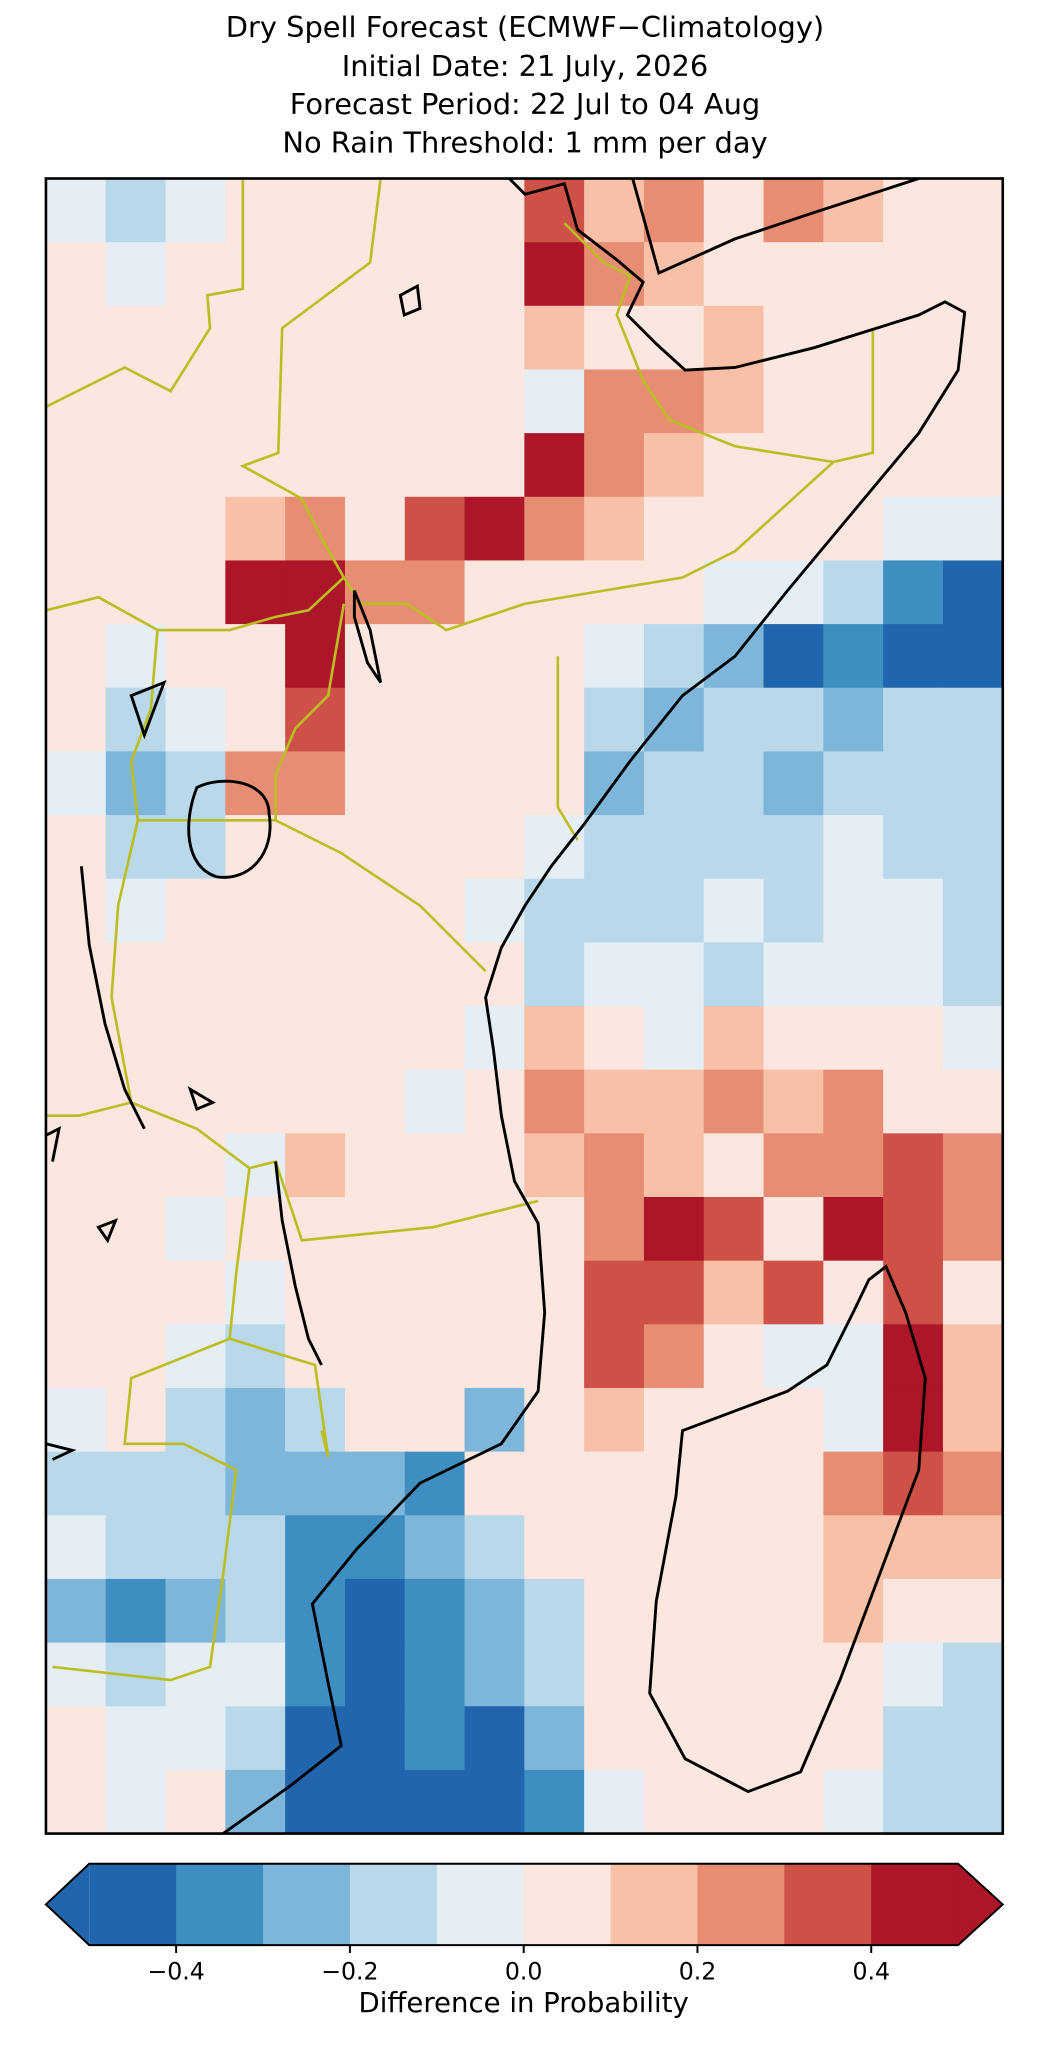 Image resolution: width=1050 pixels, height=2064 pixels. What do you see at coordinates (525, 66) in the screenshot?
I see `subtitle: Initial Date: 21 July, 2026` at bounding box center [525, 66].